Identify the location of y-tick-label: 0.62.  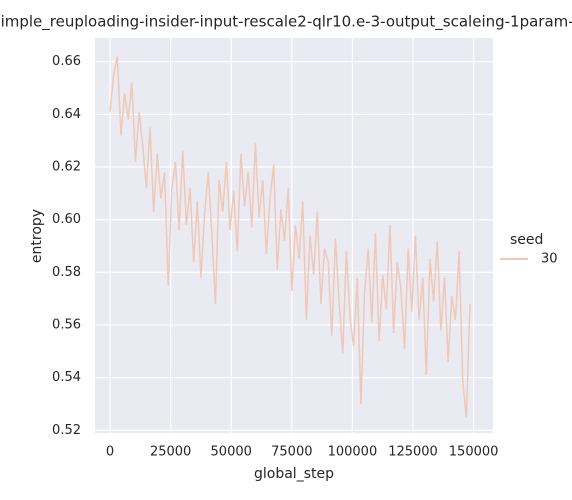
(66, 167).